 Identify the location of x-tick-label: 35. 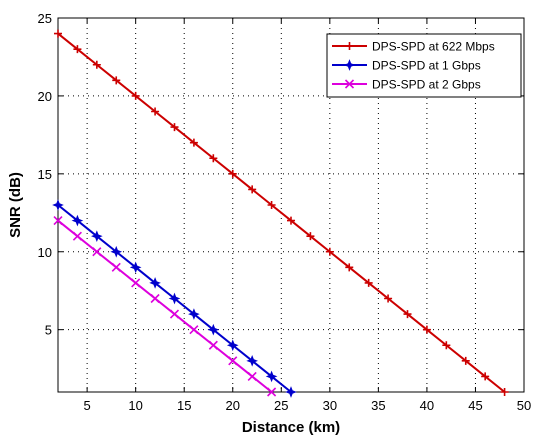
(378, 405).